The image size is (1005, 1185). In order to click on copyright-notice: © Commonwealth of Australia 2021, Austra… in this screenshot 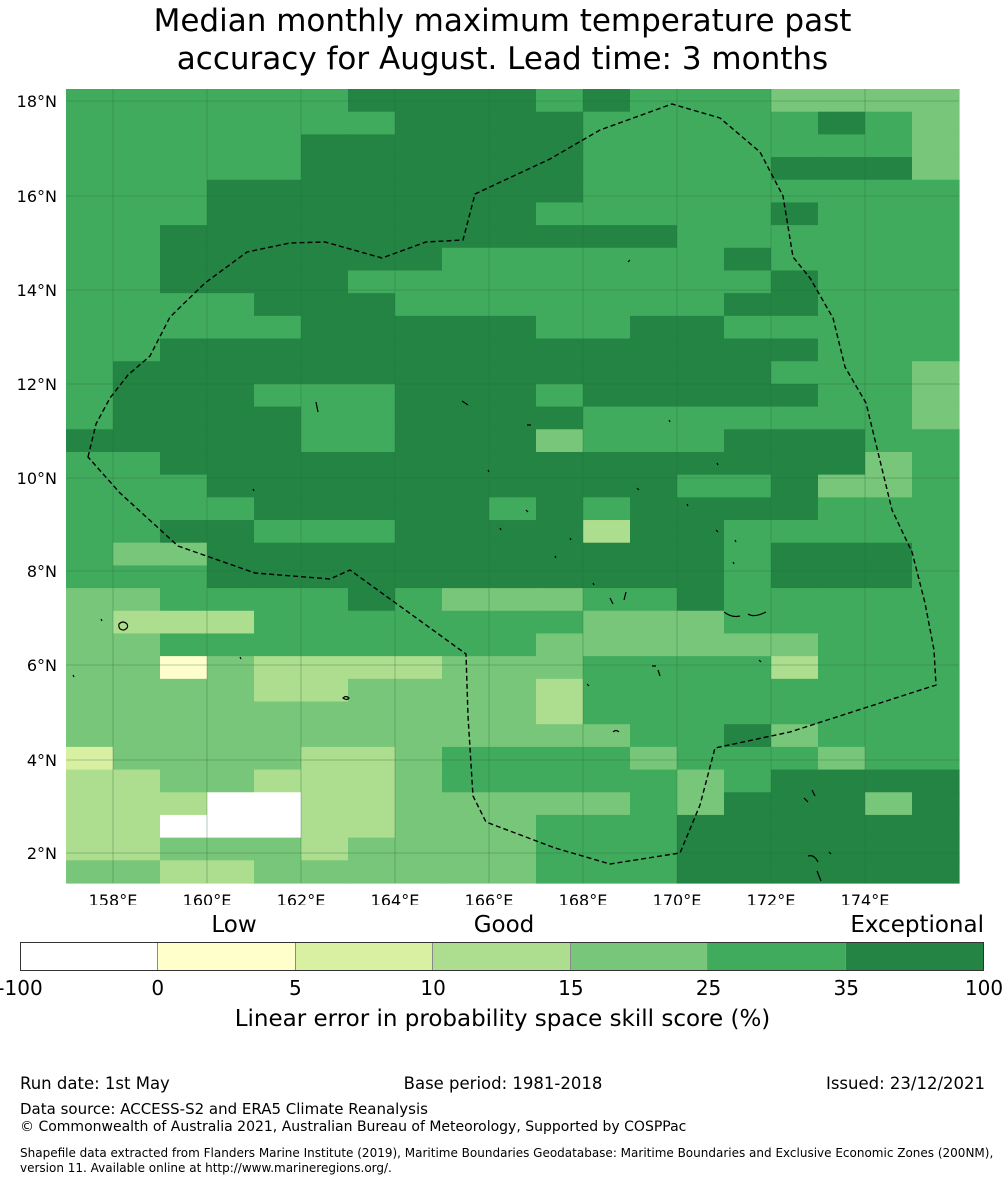, I will do `click(353, 1127)`.